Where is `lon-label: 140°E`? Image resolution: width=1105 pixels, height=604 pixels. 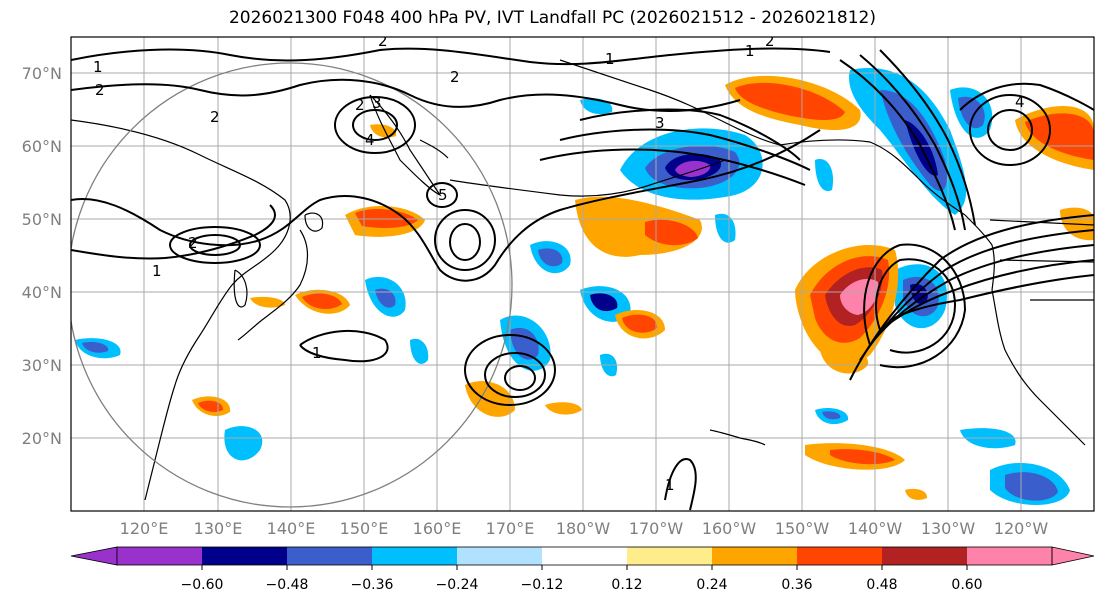
lon-label: 140°E is located at coordinates (291, 528).